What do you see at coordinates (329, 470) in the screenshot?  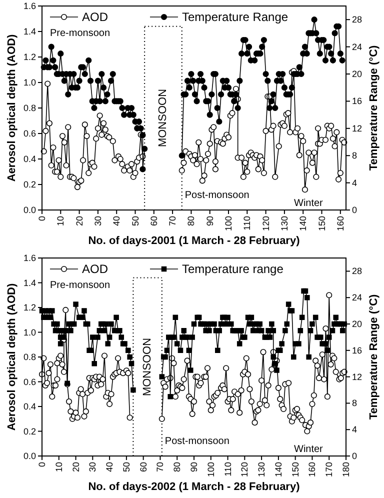 I see `x-tick-label: 170` at bounding box center [329, 470].